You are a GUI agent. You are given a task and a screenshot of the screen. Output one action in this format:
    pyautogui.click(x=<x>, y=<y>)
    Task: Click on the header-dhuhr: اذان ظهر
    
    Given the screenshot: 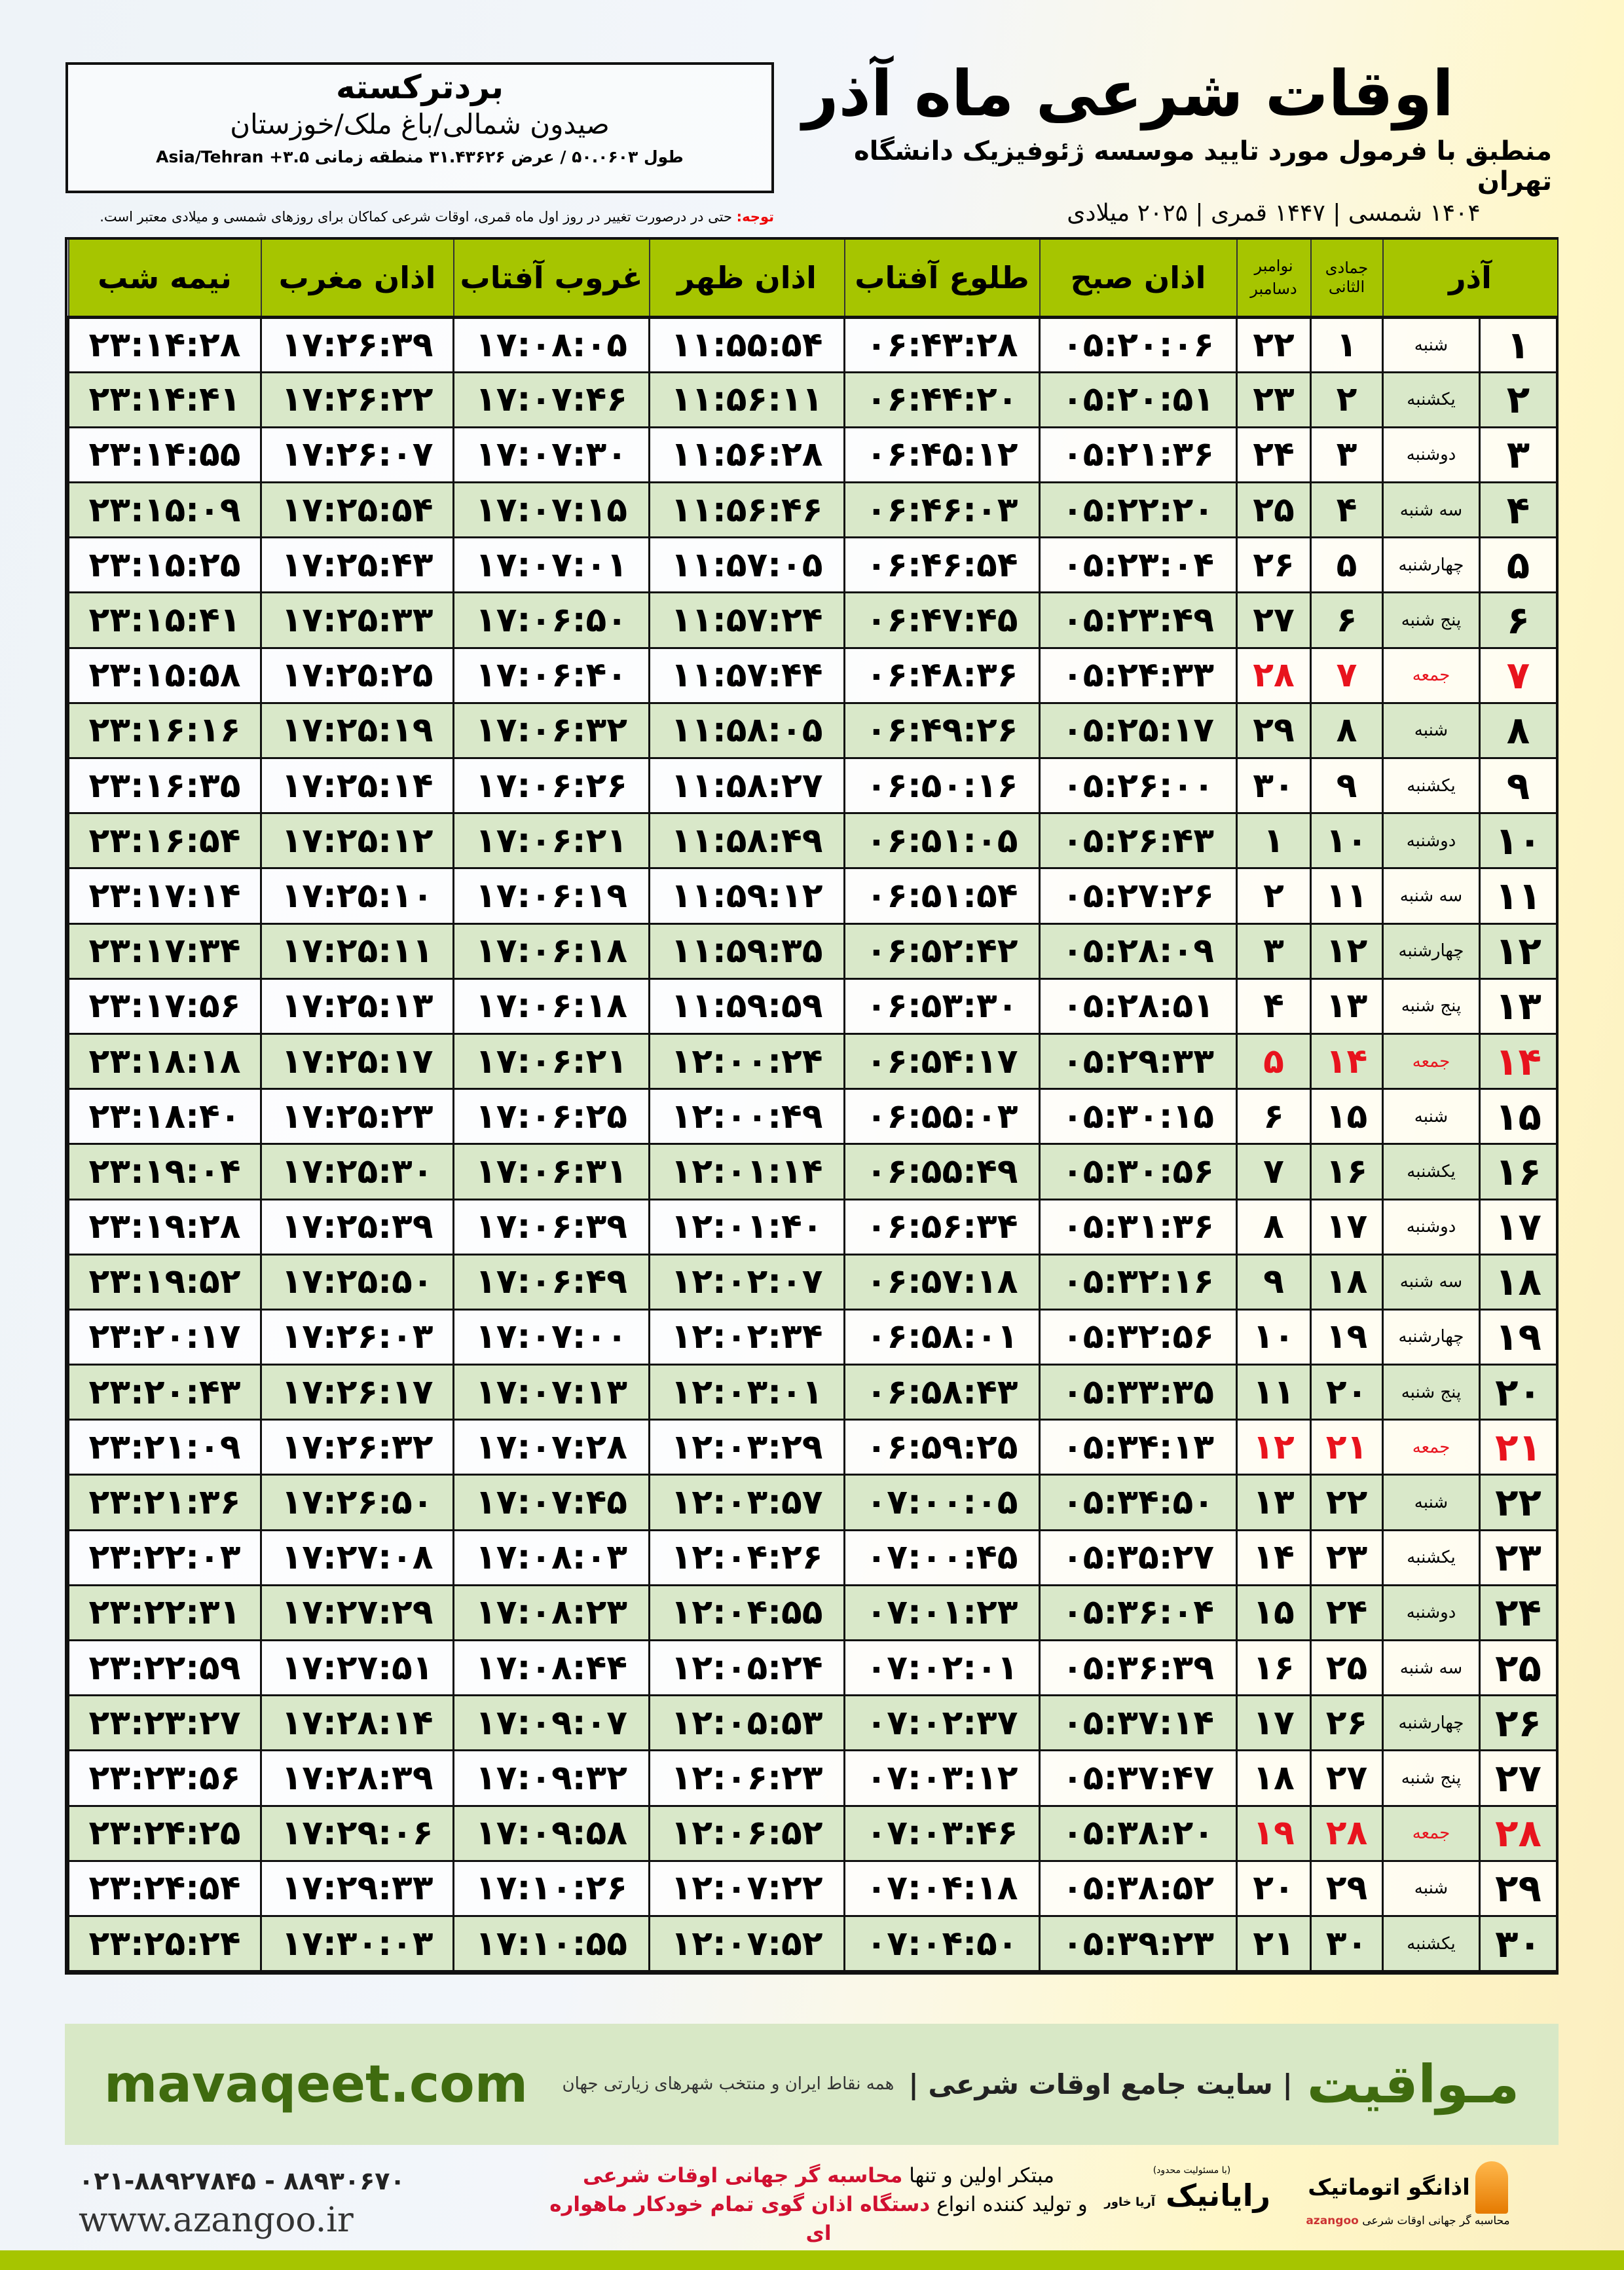 What is the action you would take?
    pyautogui.click(x=746, y=279)
    